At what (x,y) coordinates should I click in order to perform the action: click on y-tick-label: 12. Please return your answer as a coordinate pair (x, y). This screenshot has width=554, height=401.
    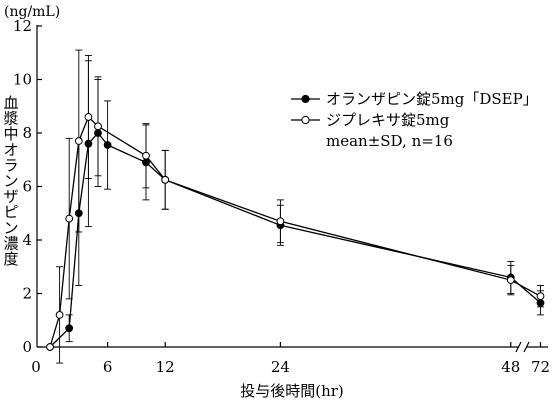
    Looking at the image, I should click on (22, 26).